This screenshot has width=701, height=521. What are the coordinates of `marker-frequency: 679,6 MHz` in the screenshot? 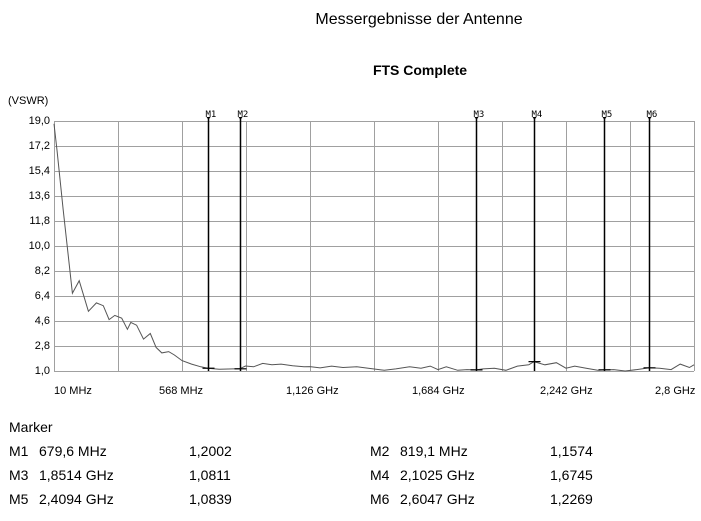 It's located at (73, 451).